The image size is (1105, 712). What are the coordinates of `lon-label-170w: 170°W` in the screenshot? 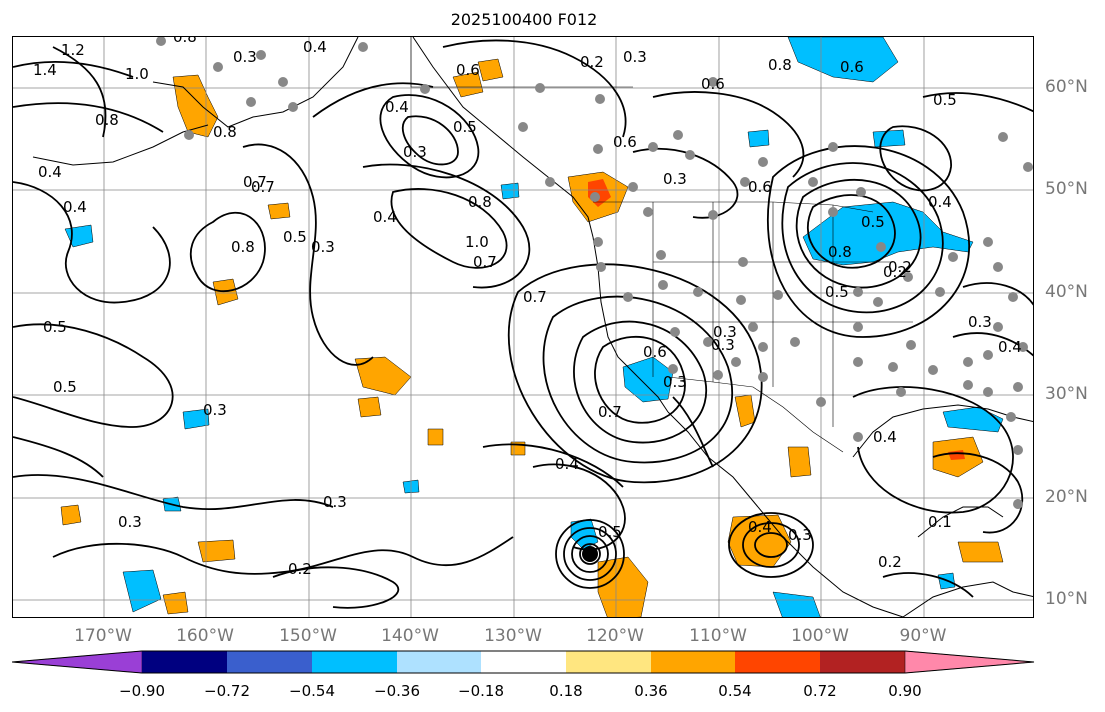 It's located at (103, 636).